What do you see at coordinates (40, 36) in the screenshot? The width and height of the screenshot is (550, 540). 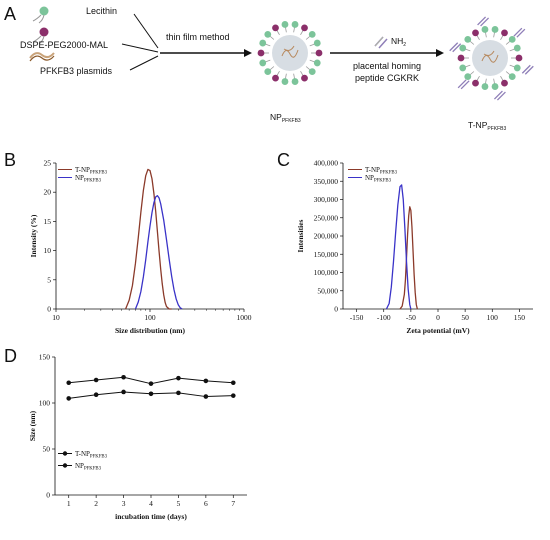 I see `dspe-peg-icon` at bounding box center [40, 36].